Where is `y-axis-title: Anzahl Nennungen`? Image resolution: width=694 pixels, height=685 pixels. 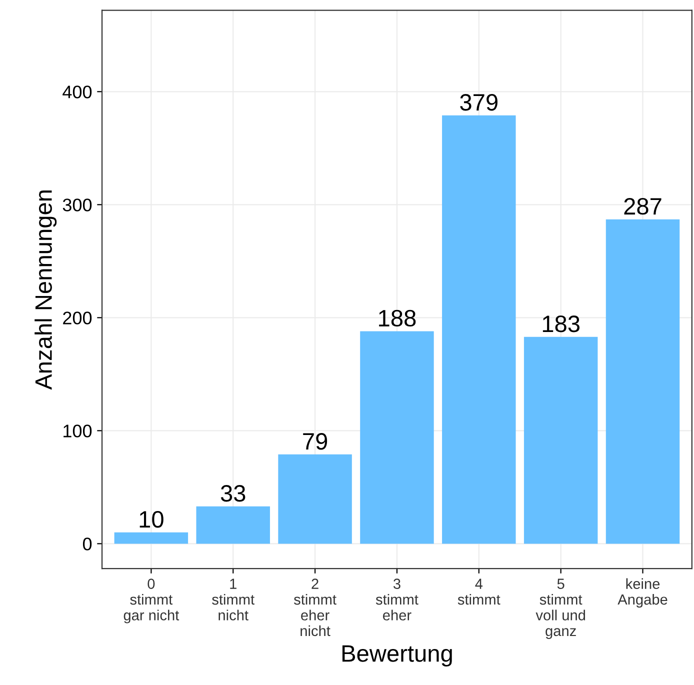 y-axis-title: Anzahl Nennungen is located at coordinates (45, 290).